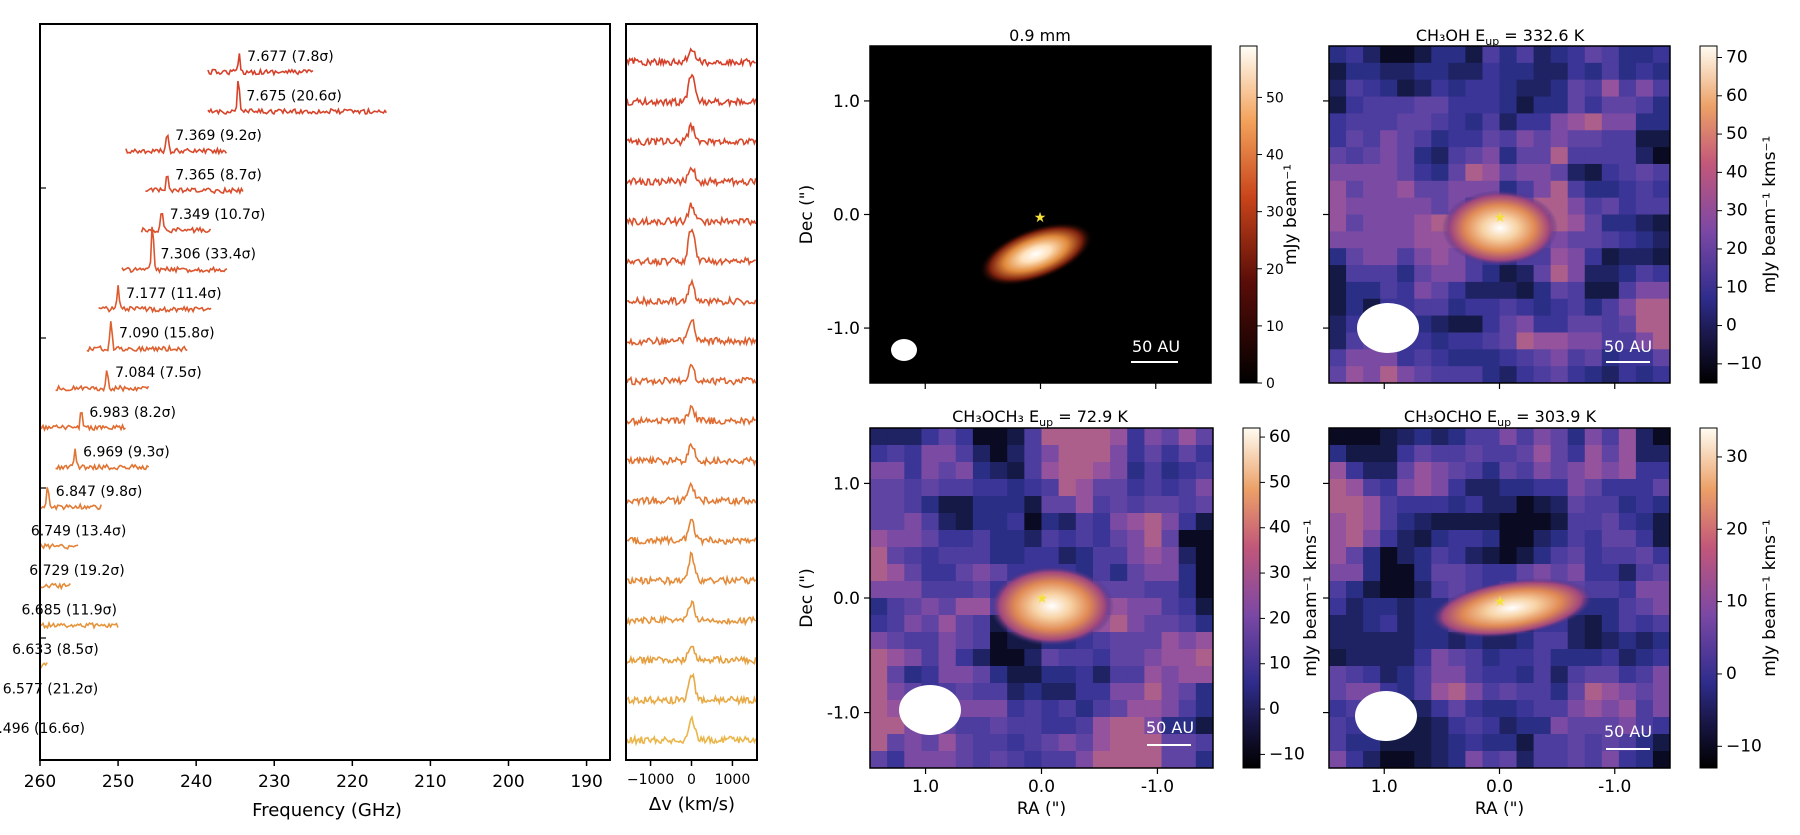 The image size is (1800, 835). Describe the element at coordinates (294, 97) in the screenshot. I see `spectrum-label: 7.675 (20.6σ)` at that location.